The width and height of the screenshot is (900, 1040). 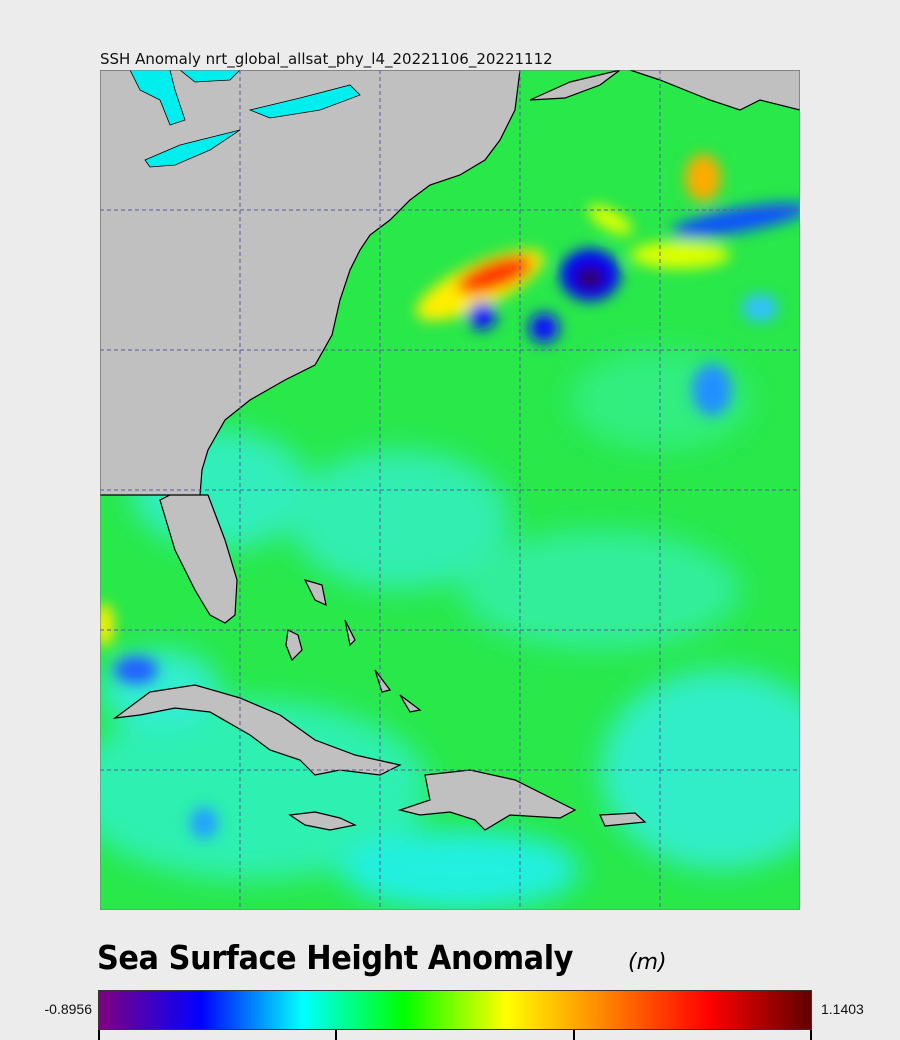 I want to click on colorbar-min: -0.8956, so click(x=68, y=1009).